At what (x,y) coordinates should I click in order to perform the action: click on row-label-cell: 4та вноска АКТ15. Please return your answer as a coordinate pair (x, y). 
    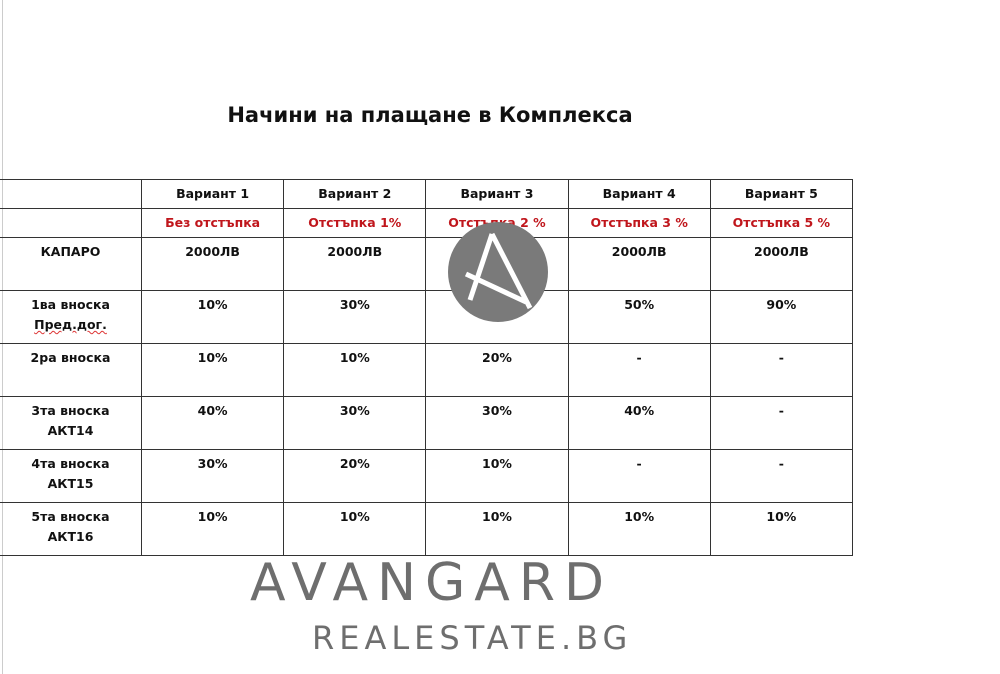
    Looking at the image, I should click on (71, 476).